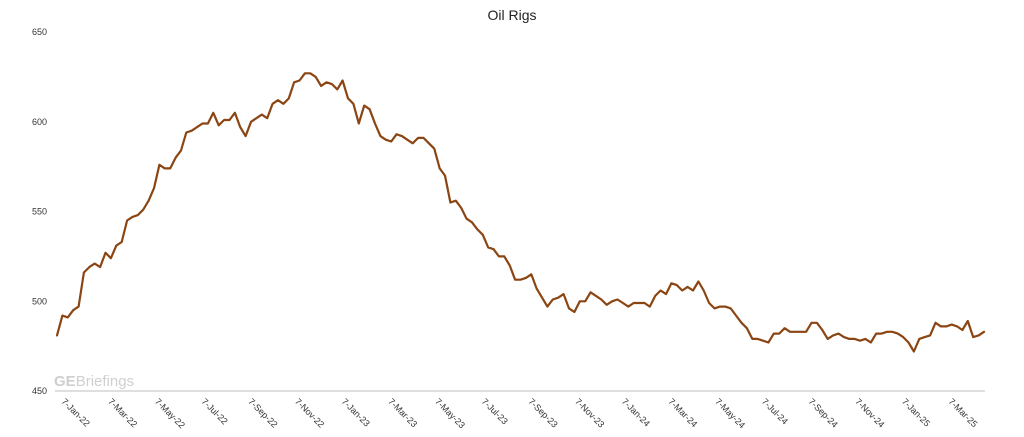 The image size is (1024, 437). I want to click on y-tick-label: 550, so click(39, 212).